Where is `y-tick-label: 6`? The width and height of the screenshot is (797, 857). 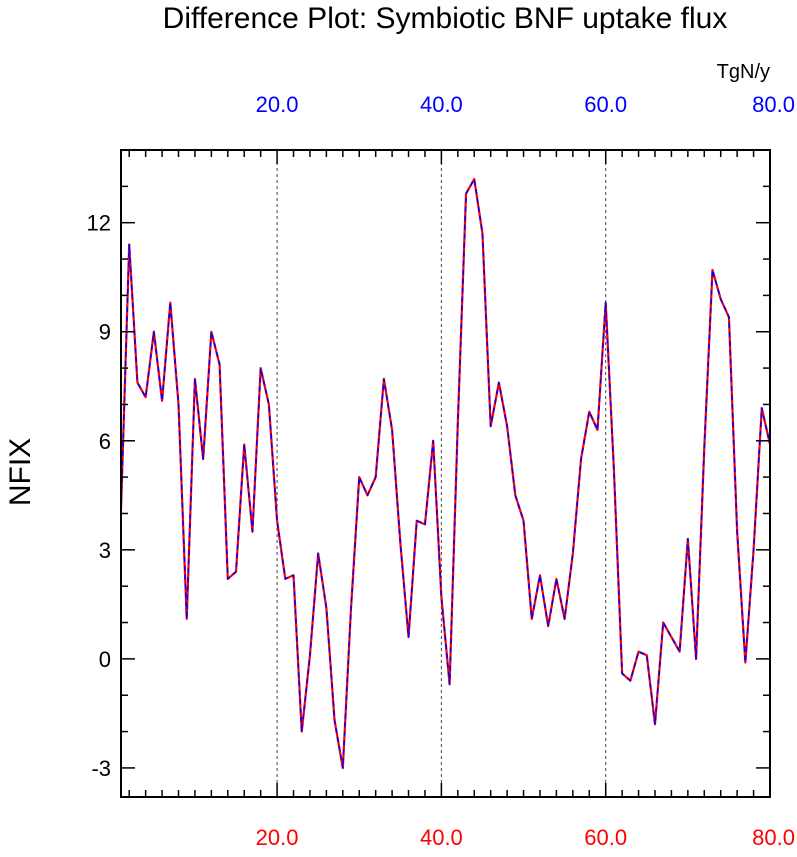
y-tick-label: 6 is located at coordinates (105, 441).